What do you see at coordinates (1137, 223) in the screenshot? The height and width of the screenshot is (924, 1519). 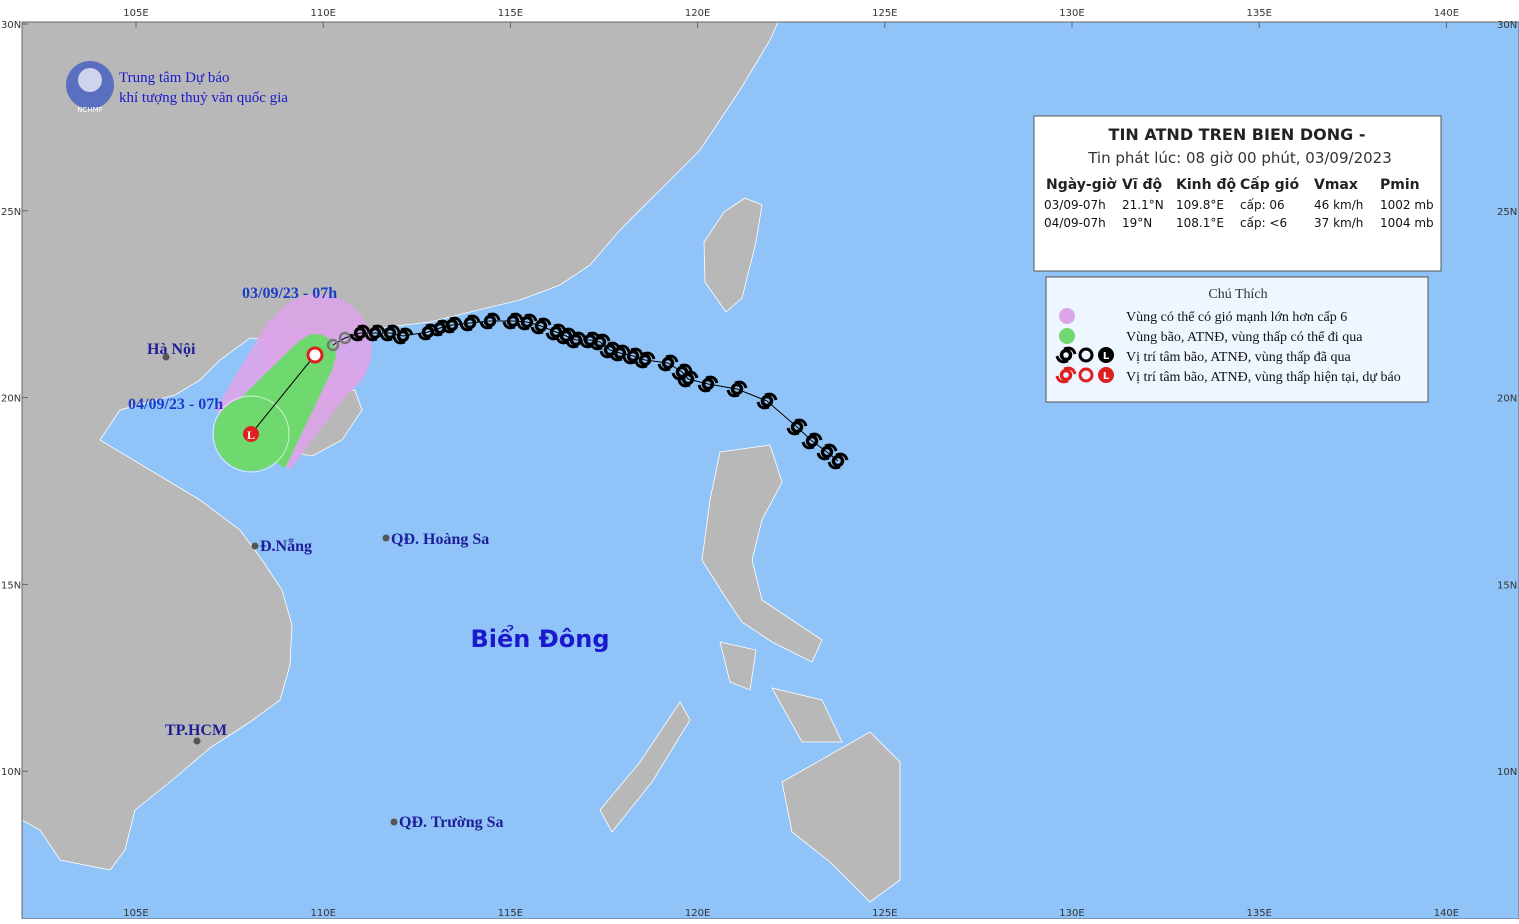 I see `table-cell: 19°N` at bounding box center [1137, 223].